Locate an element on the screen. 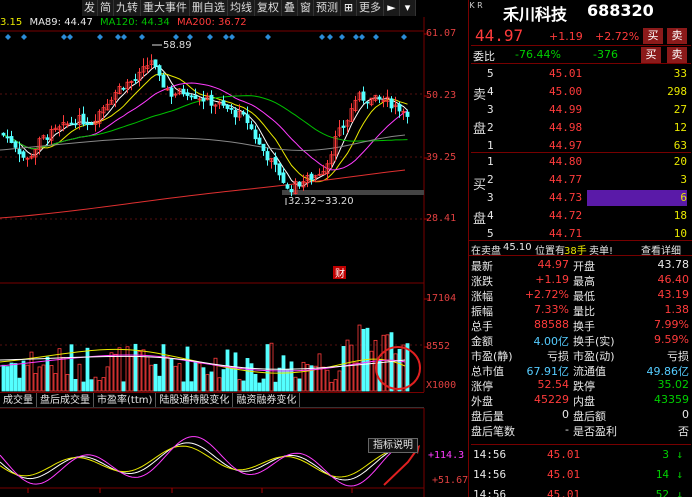  buy-button: 买 is located at coordinates (653, 36).